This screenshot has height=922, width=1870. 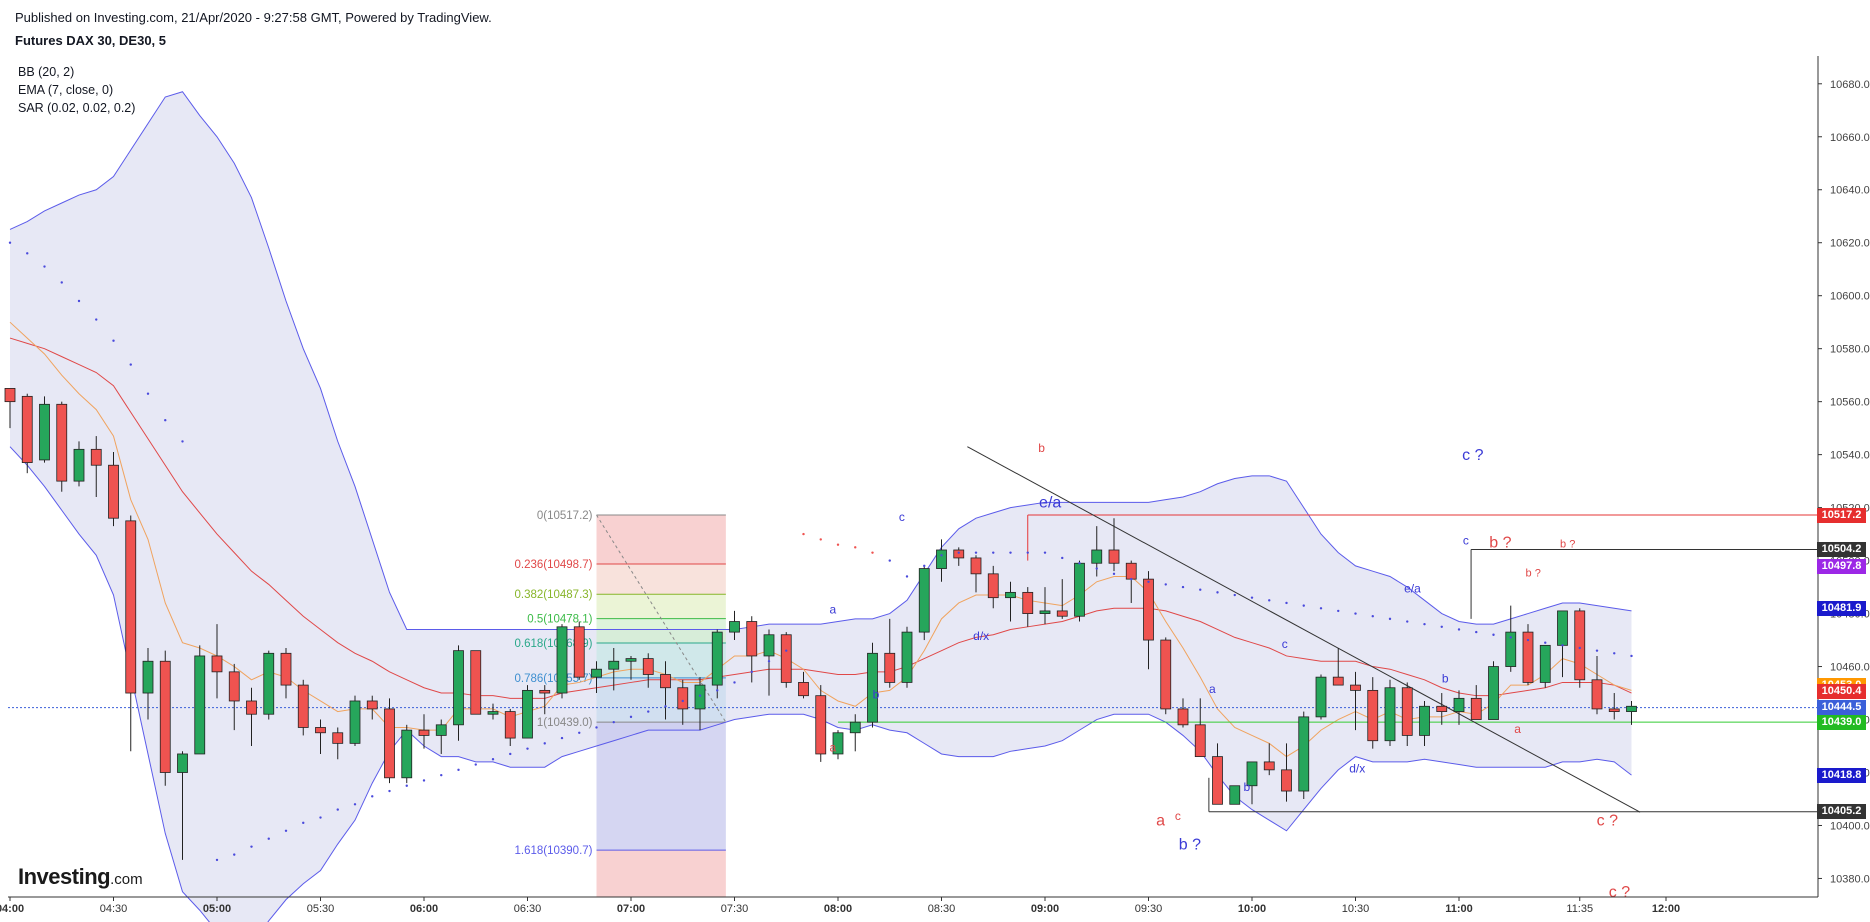 I want to click on indicator-legend-ema: EMA (7, close, 0), so click(x=66, y=90).